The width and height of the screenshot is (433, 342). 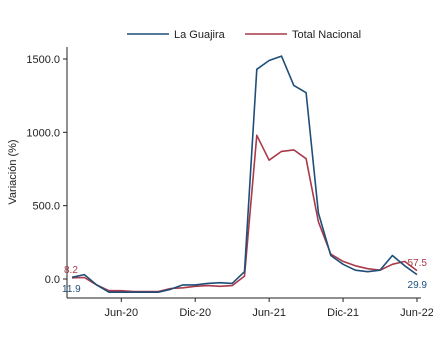 I want to click on x-tick-label: Jun-20, so click(x=121, y=313).